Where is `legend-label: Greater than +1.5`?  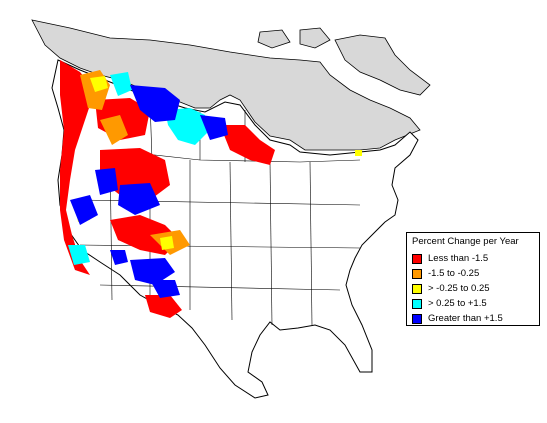
legend-label: Greater than +1.5 is located at coordinates (465, 318).